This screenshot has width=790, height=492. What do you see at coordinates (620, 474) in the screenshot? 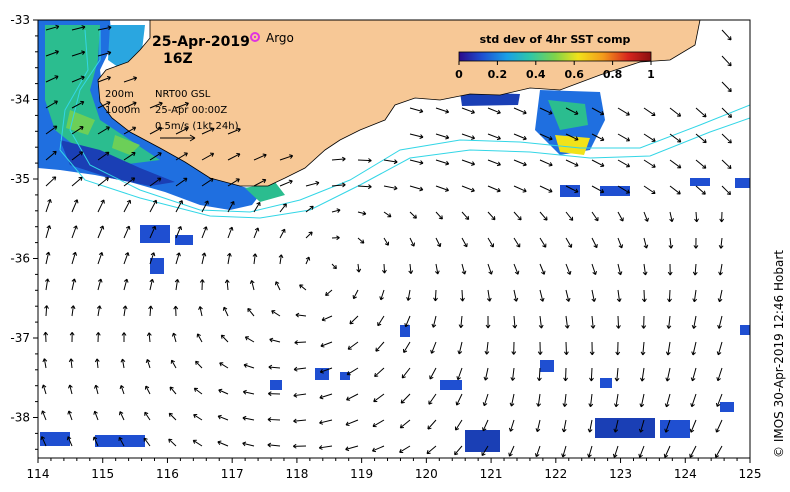
I see `x-tick-label: 123` at bounding box center [620, 474].